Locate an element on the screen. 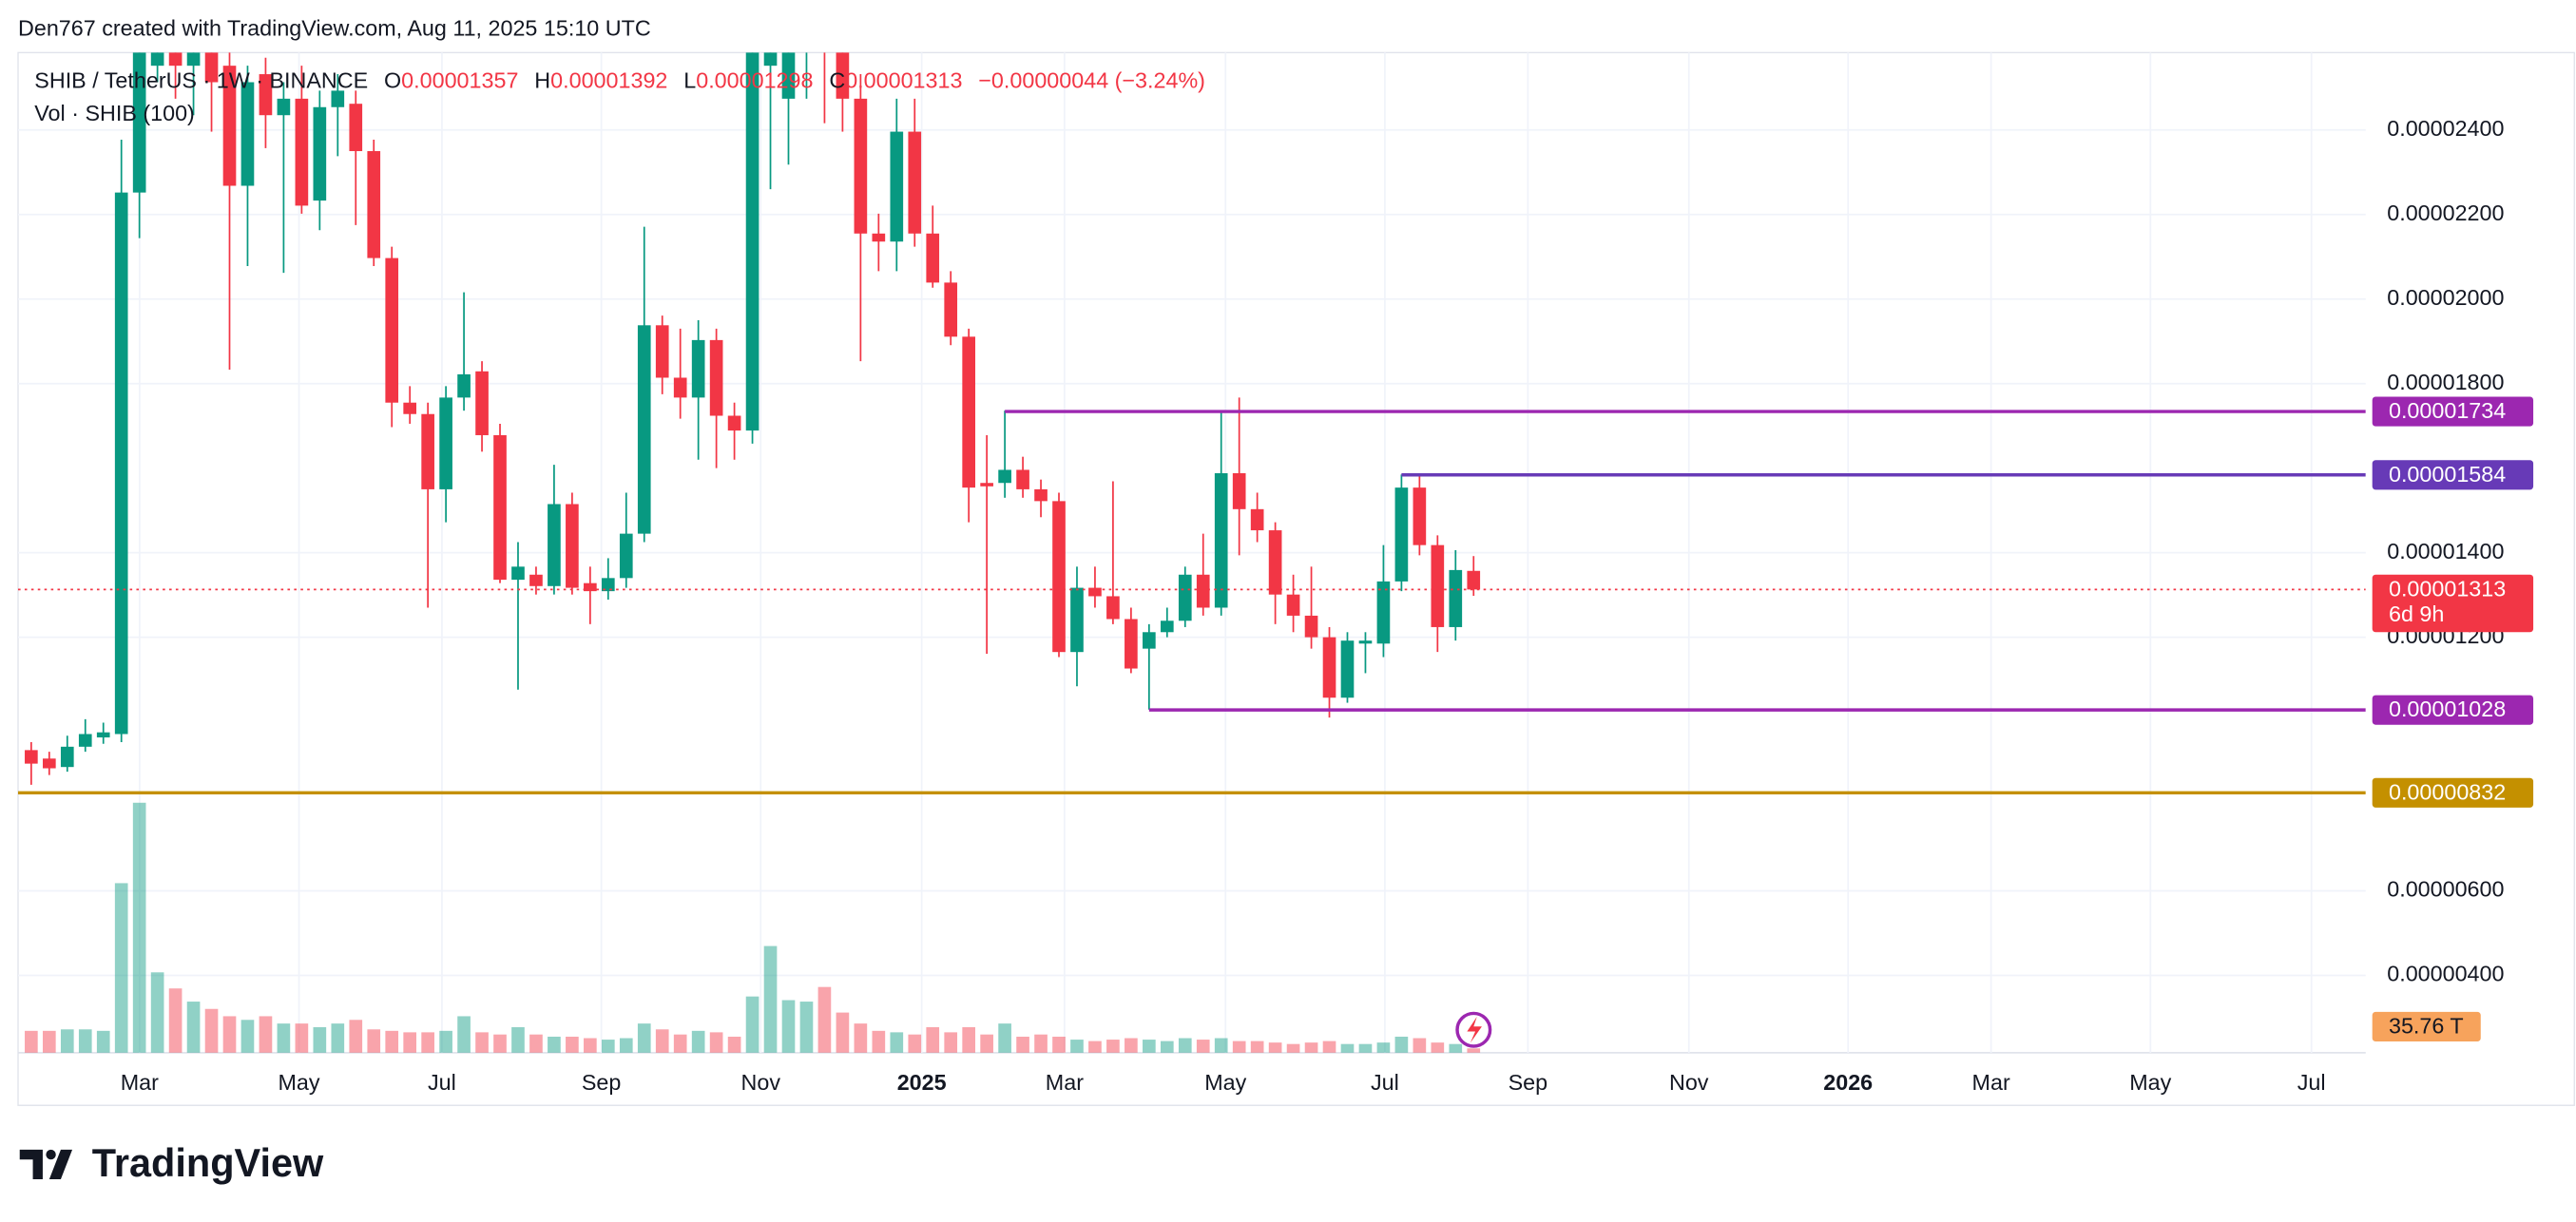 This screenshot has width=2576, height=1222. y-tick-label: 0.00002400 is located at coordinates (2445, 129).